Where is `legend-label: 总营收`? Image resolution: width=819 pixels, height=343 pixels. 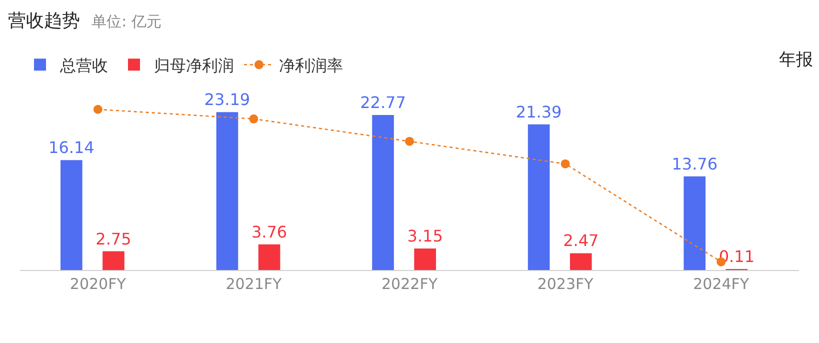
legend-label: 总营收 is located at coordinates (83, 65).